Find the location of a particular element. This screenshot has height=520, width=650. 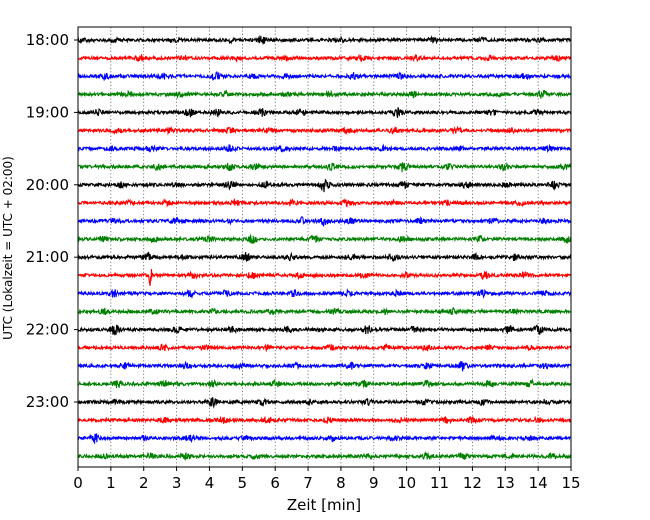

x-tick-label: 7 is located at coordinates (308, 483).